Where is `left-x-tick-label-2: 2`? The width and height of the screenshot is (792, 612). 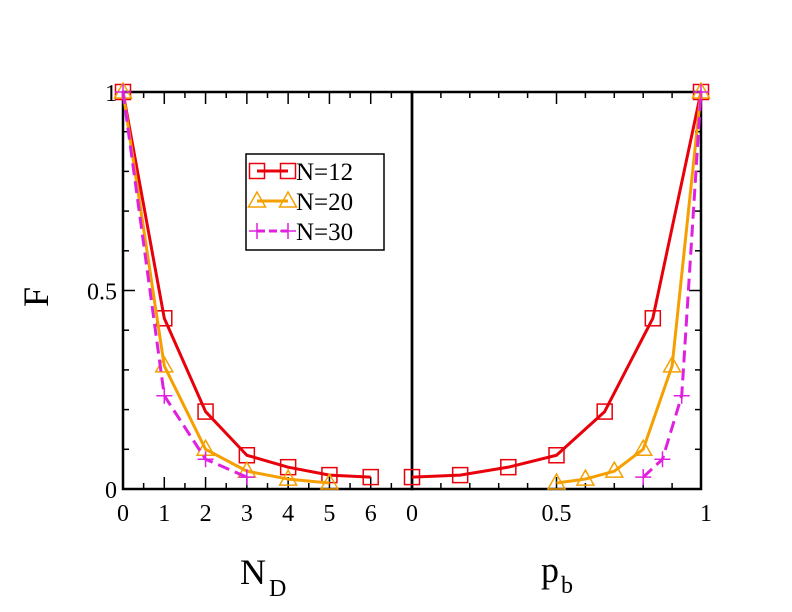 left-x-tick-label-2: 2 is located at coordinates (206, 514).